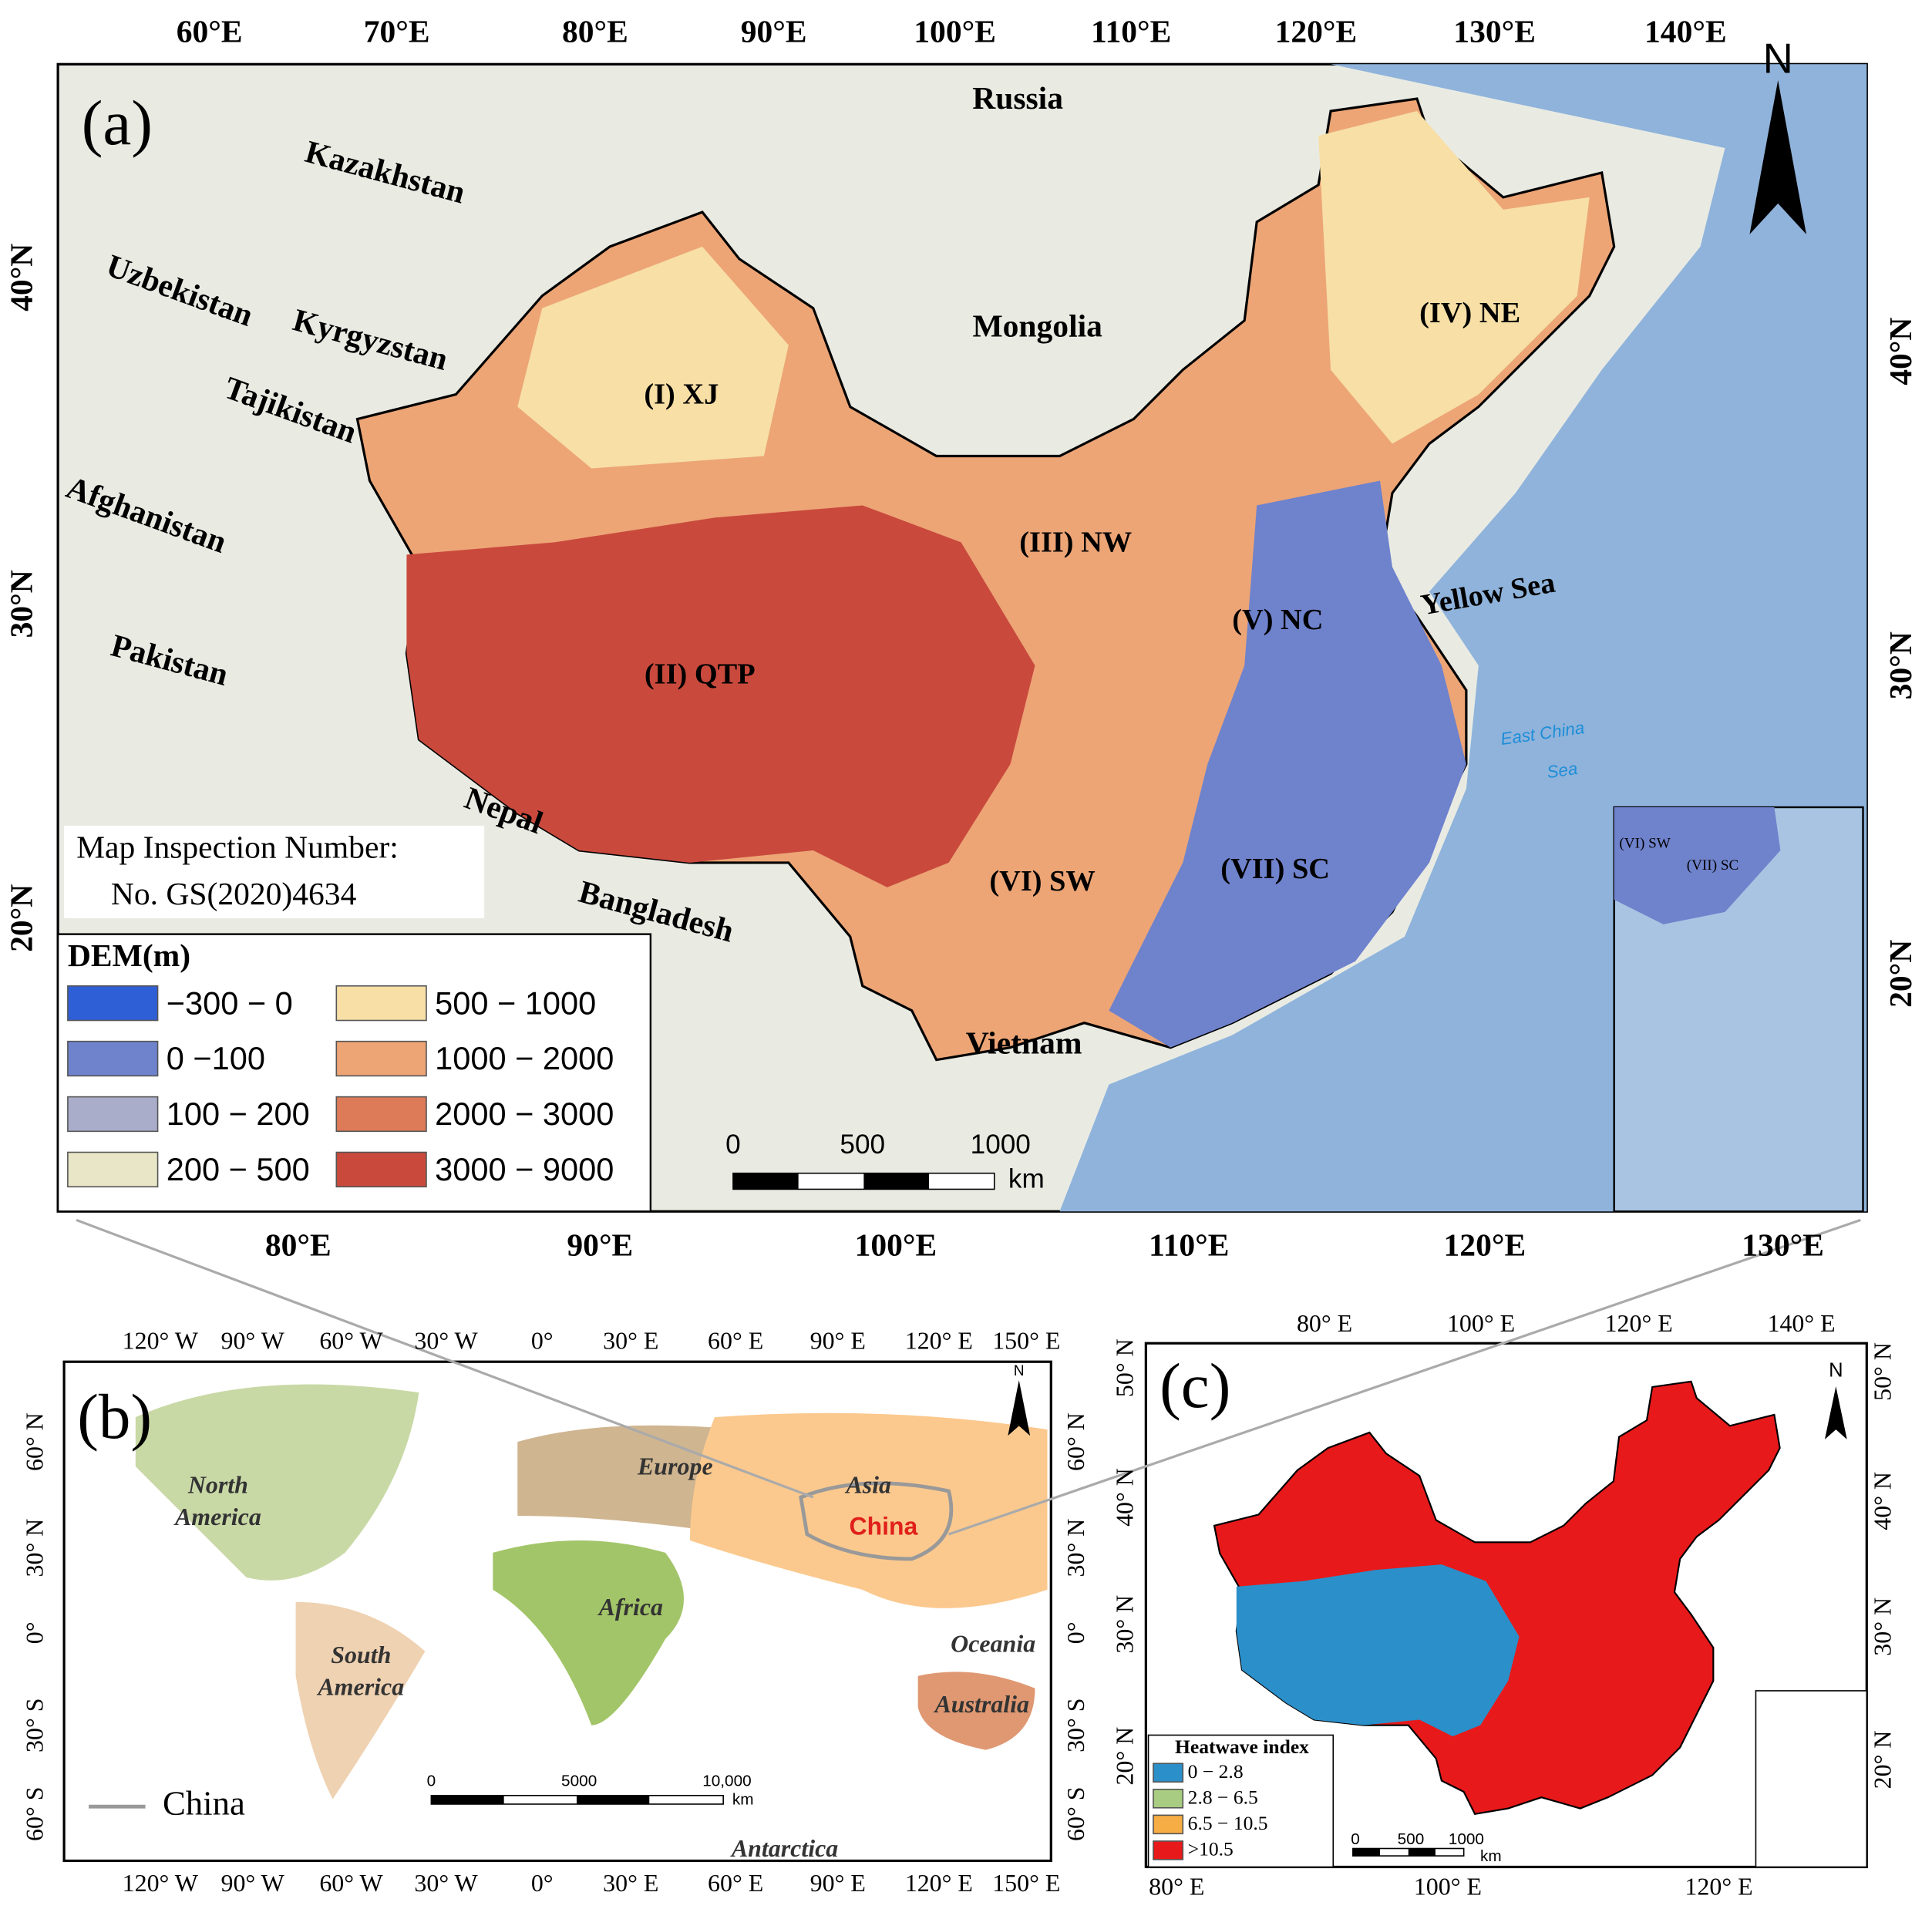 This screenshot has height=1909, width=1932. Describe the element at coordinates (867, 1486) in the screenshot. I see `continent-label: Asia` at that location.